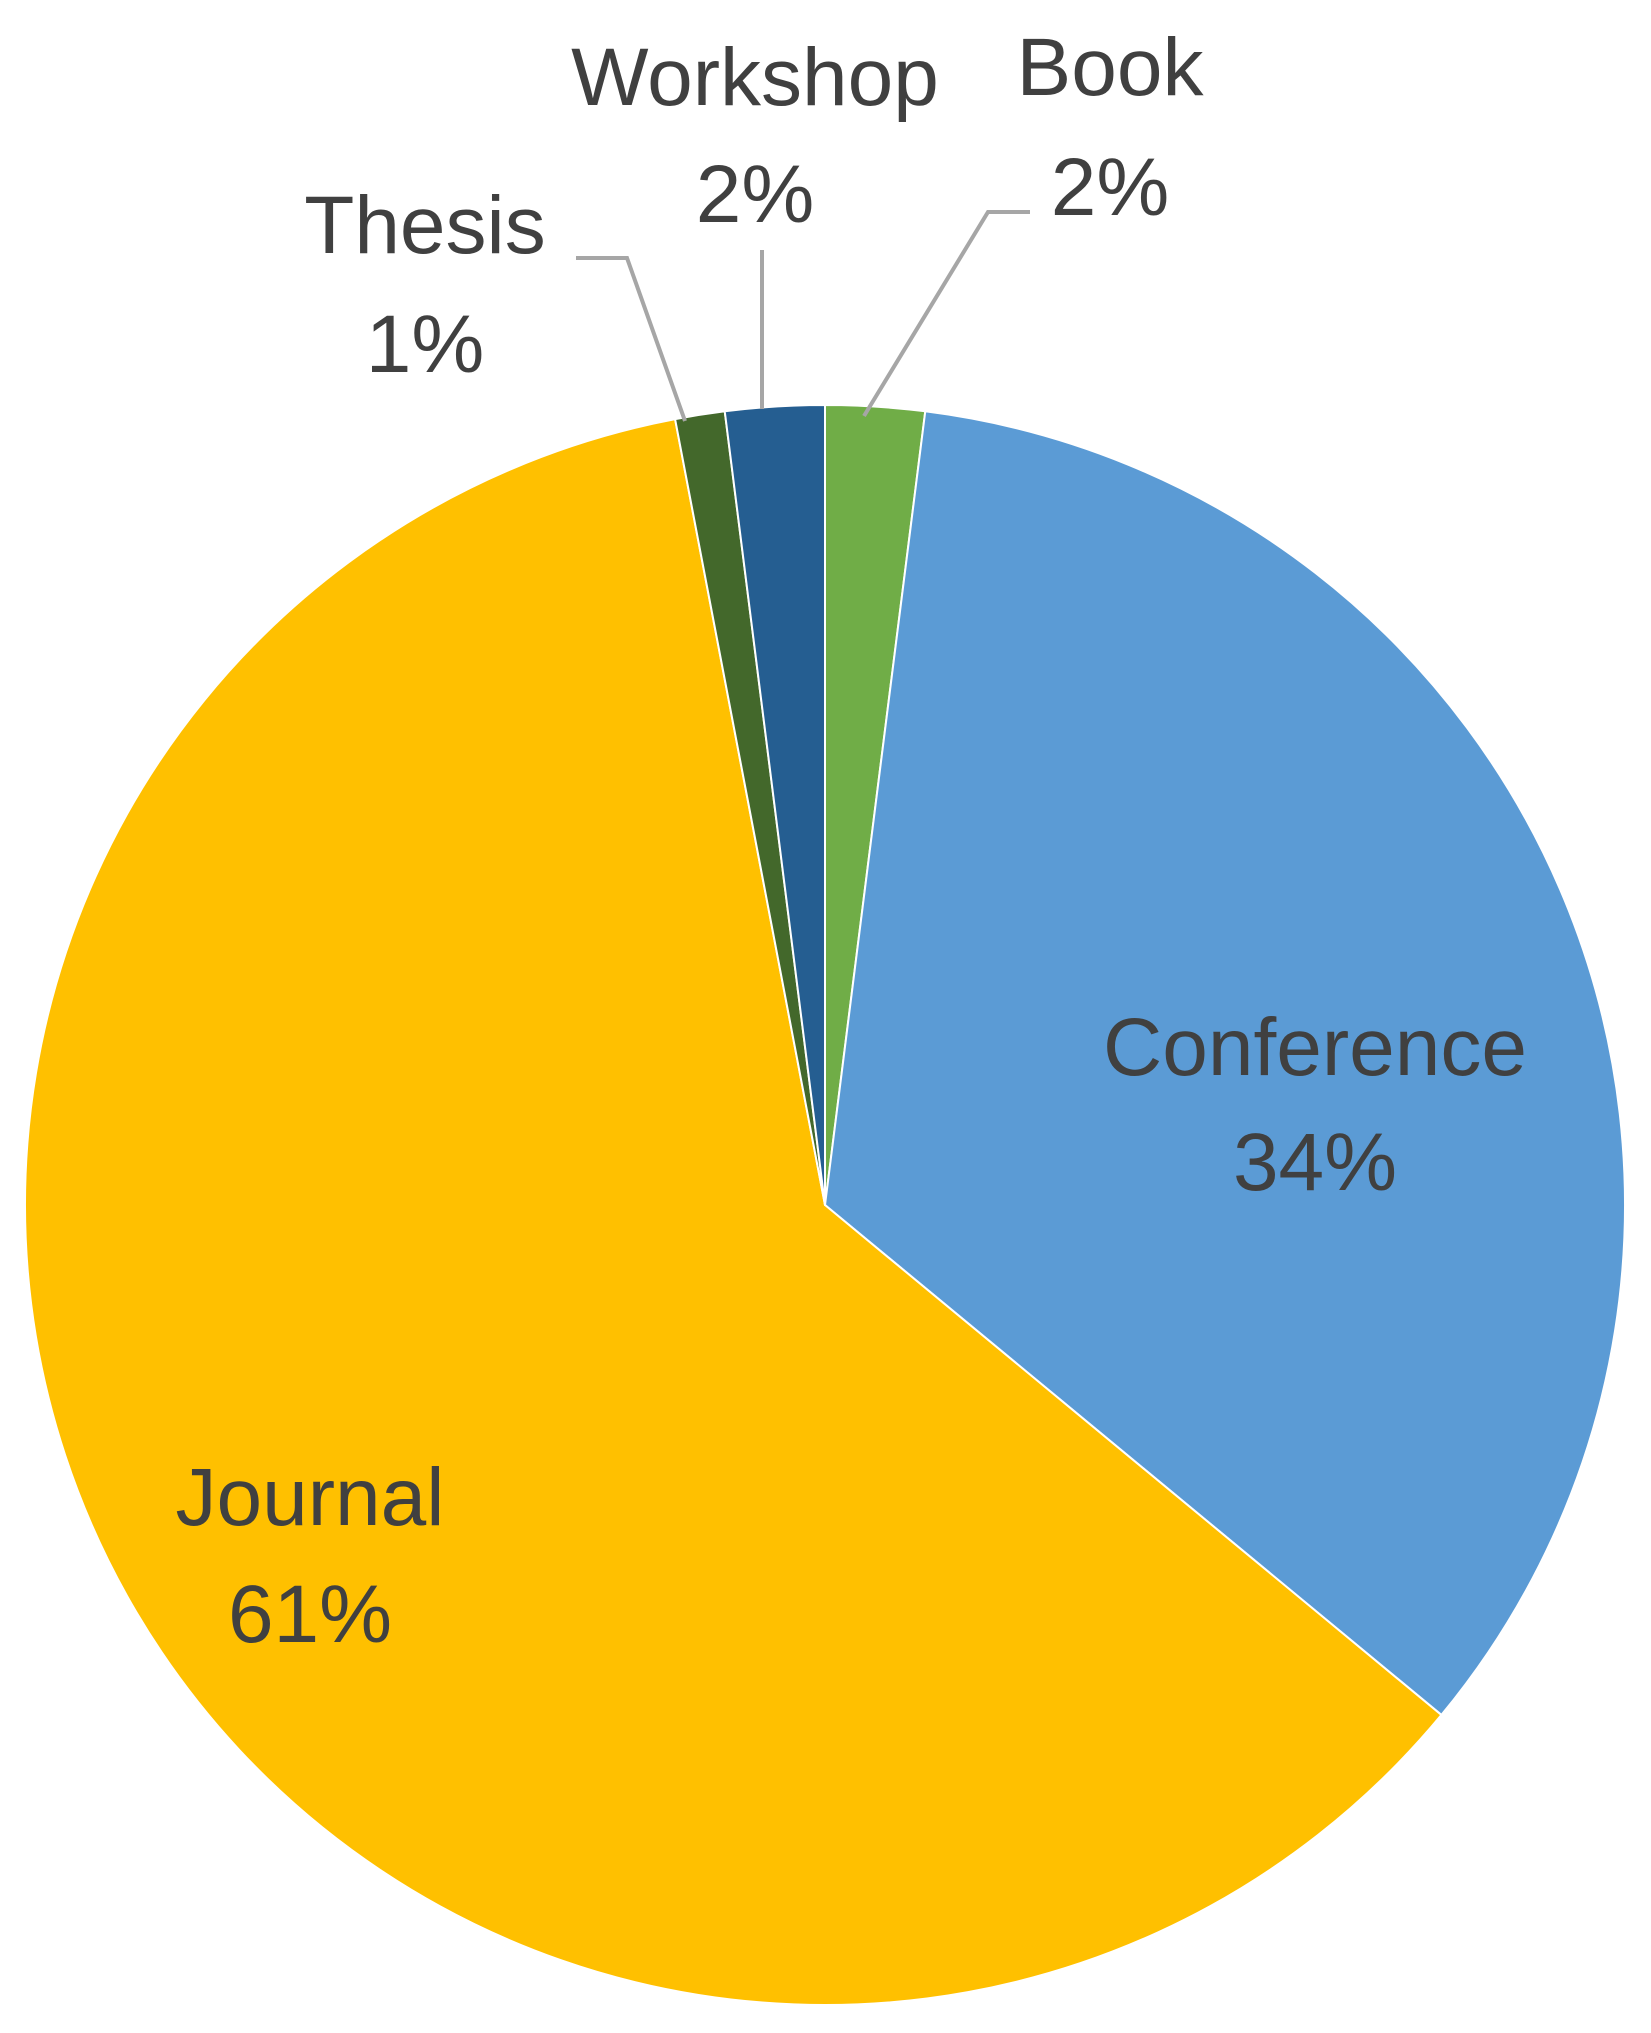 This screenshot has width=1651, height=2033. What do you see at coordinates (310, 1497) in the screenshot?
I see `data-label-category-journal: Journal` at bounding box center [310, 1497].